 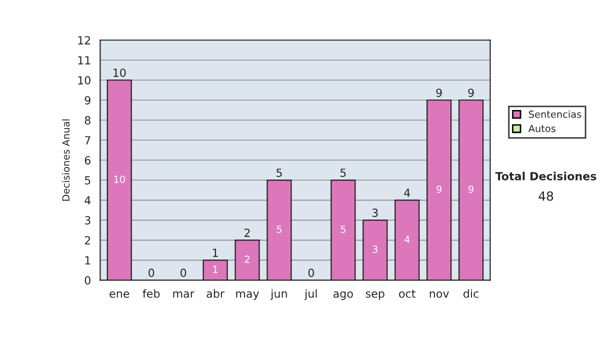 I want to click on y-tick-label: 4, so click(x=87, y=200).